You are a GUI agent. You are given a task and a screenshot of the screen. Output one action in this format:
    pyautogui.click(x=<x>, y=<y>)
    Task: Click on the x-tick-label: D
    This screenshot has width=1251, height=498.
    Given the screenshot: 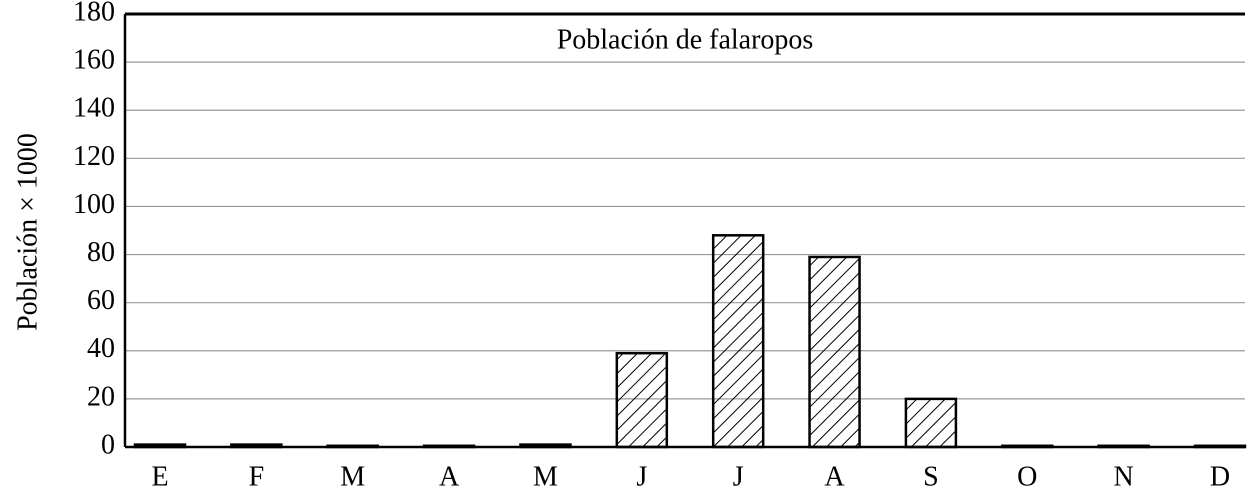 What is the action you would take?
    pyautogui.click(x=1220, y=476)
    